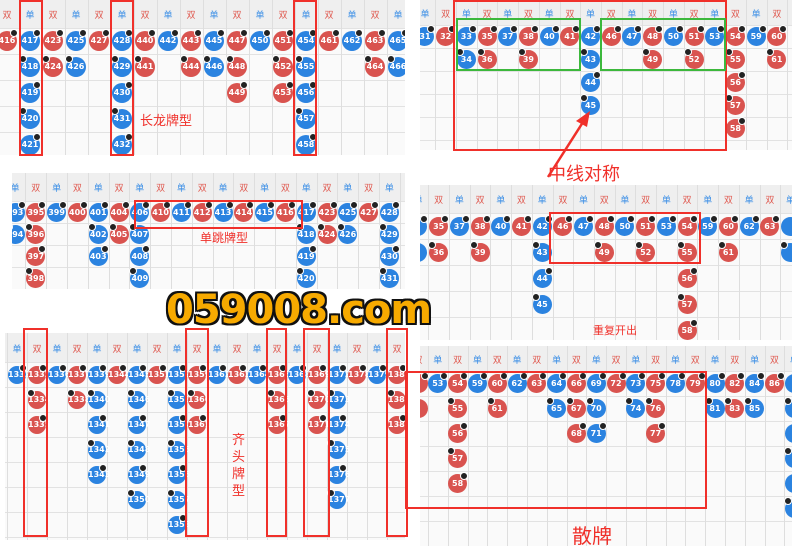 The image size is (792, 549). What do you see at coordinates (299, 310) in the screenshot?
I see `watermark-logo: 059008.com` at bounding box center [299, 310].